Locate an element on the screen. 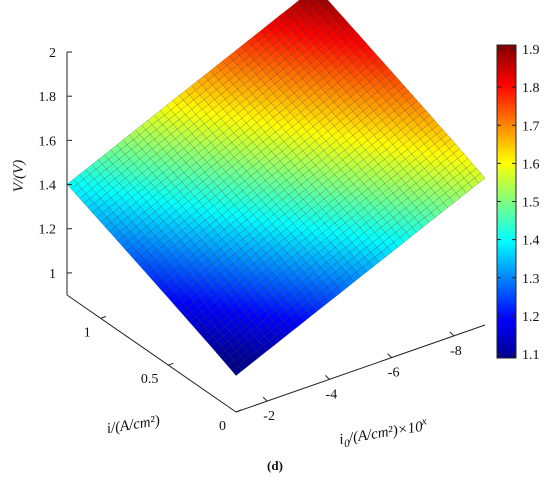 This screenshot has width=550, height=481. colorbar-tick-label: 1.8 is located at coordinates (531, 88).